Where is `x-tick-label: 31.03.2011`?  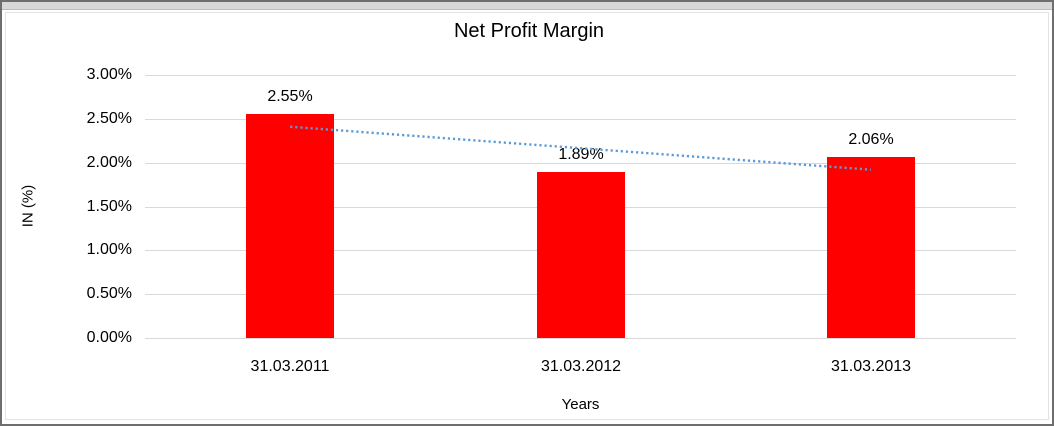
x-tick-label: 31.03.2011 is located at coordinates (290, 366).